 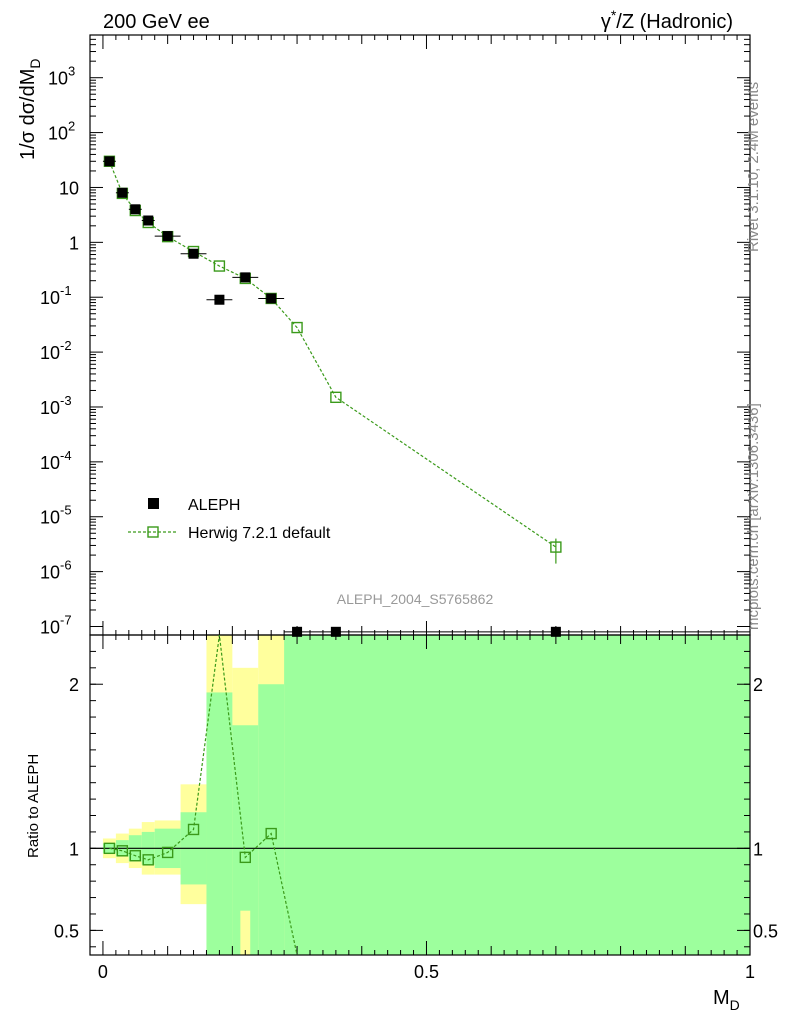 What do you see at coordinates (259, 533) in the screenshot?
I see `legend-mc-label: Herwig 7.2.1 default` at bounding box center [259, 533].